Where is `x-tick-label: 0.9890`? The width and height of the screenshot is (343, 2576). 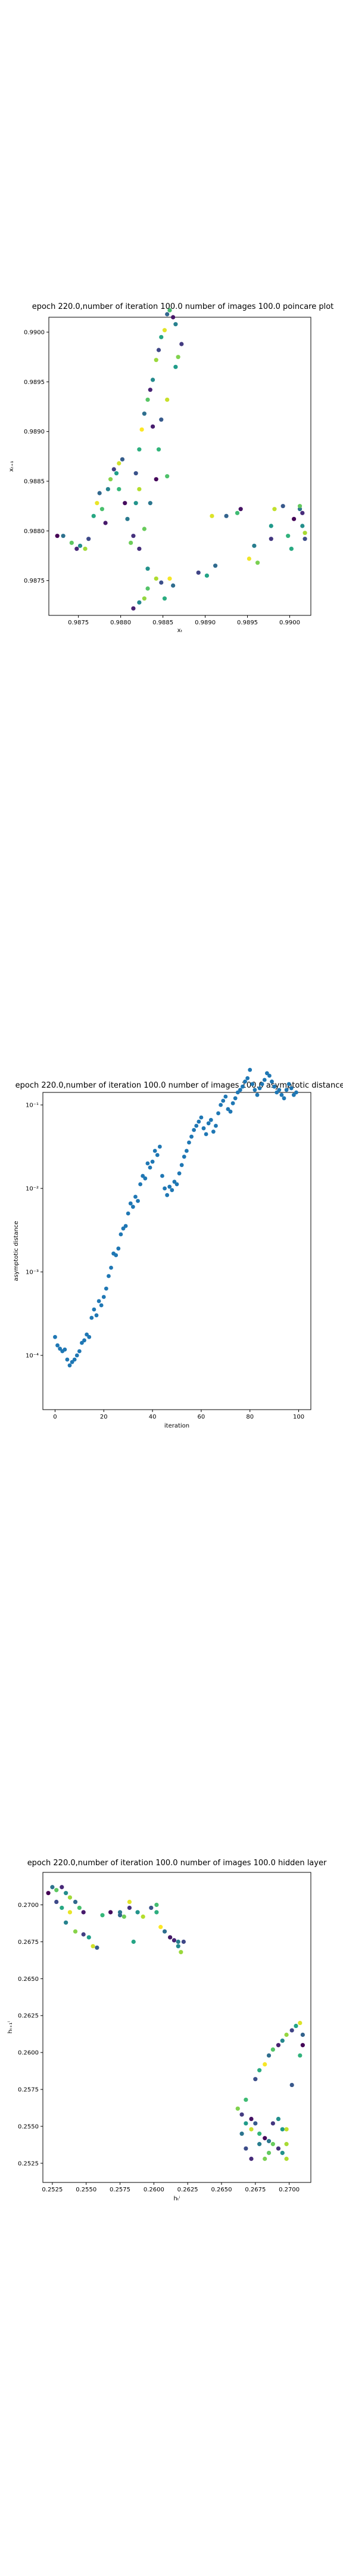 x-tick-label: 0.9890 is located at coordinates (205, 623).